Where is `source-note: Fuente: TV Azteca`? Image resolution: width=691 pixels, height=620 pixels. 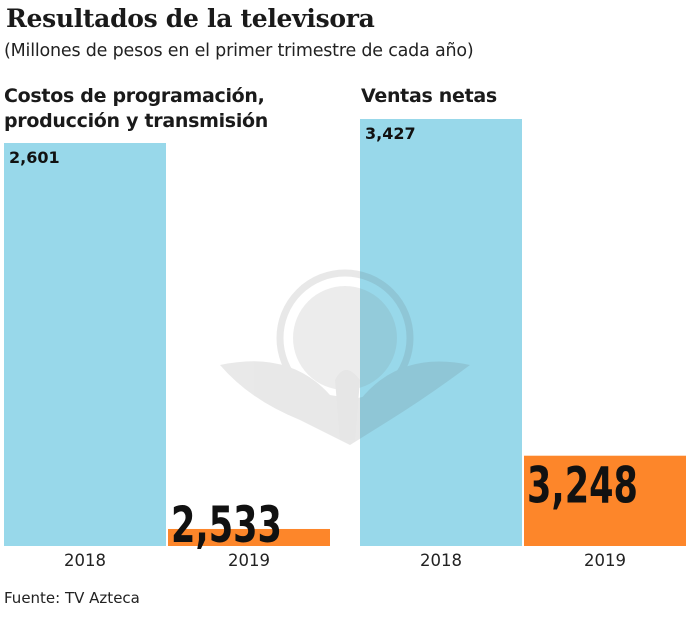
source-note: Fuente: TV Azteca is located at coordinates (72, 598).